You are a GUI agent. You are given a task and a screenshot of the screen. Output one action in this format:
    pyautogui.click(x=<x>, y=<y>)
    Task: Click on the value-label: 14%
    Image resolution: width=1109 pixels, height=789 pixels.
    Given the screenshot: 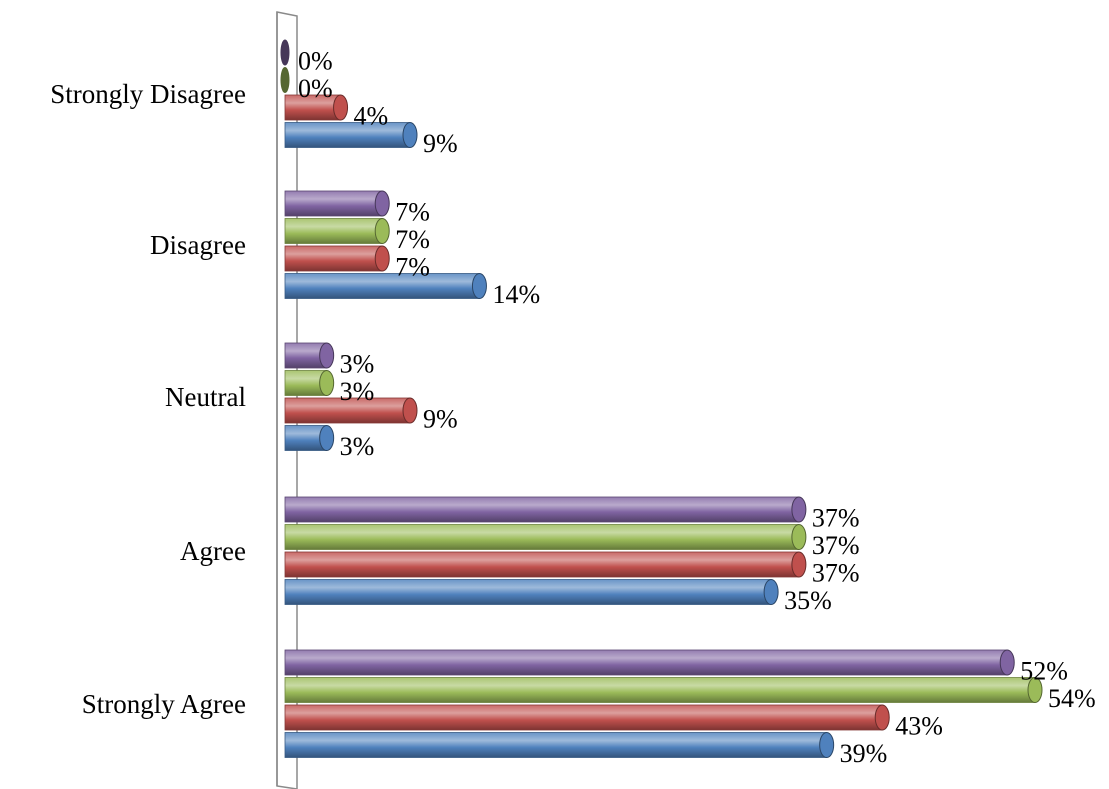 What is the action you would take?
    pyautogui.click(x=516, y=294)
    